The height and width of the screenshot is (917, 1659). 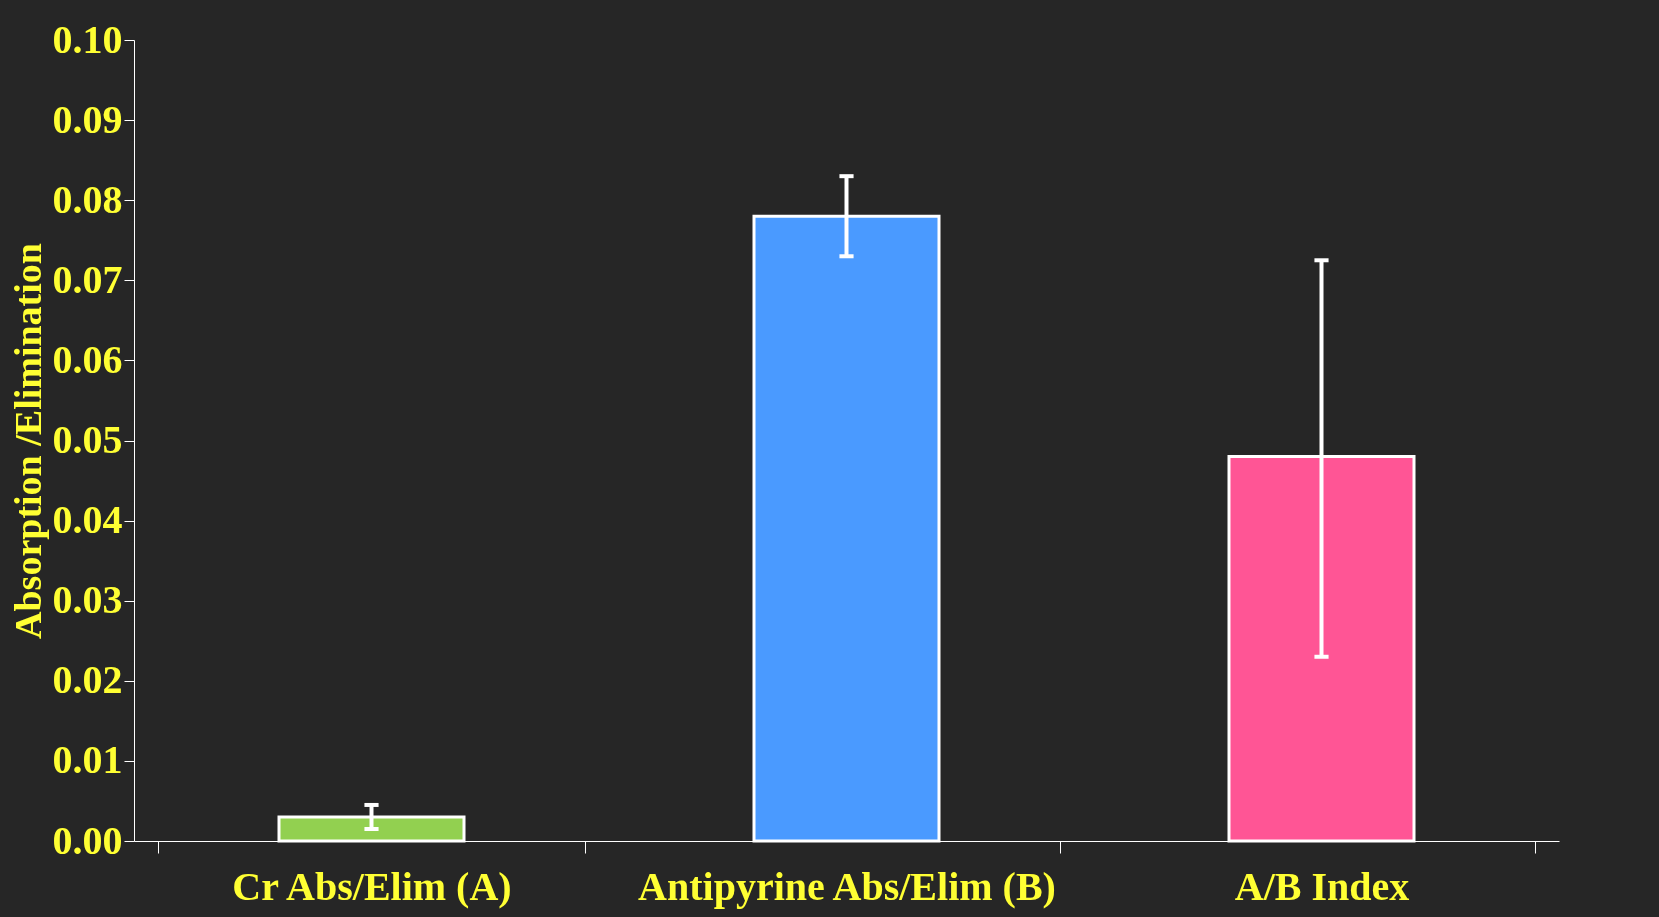 I want to click on y-tick-label: 0.00, so click(x=87, y=840).